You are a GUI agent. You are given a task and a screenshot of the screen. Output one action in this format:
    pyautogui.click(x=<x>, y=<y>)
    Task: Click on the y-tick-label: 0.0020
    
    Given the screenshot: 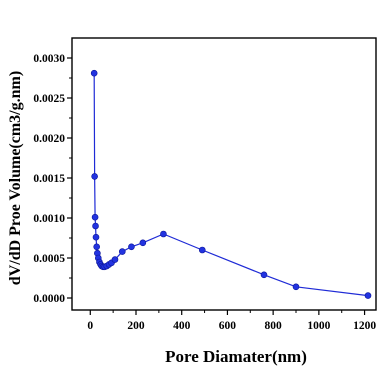 What is the action you would take?
    pyautogui.click(x=49, y=139)
    